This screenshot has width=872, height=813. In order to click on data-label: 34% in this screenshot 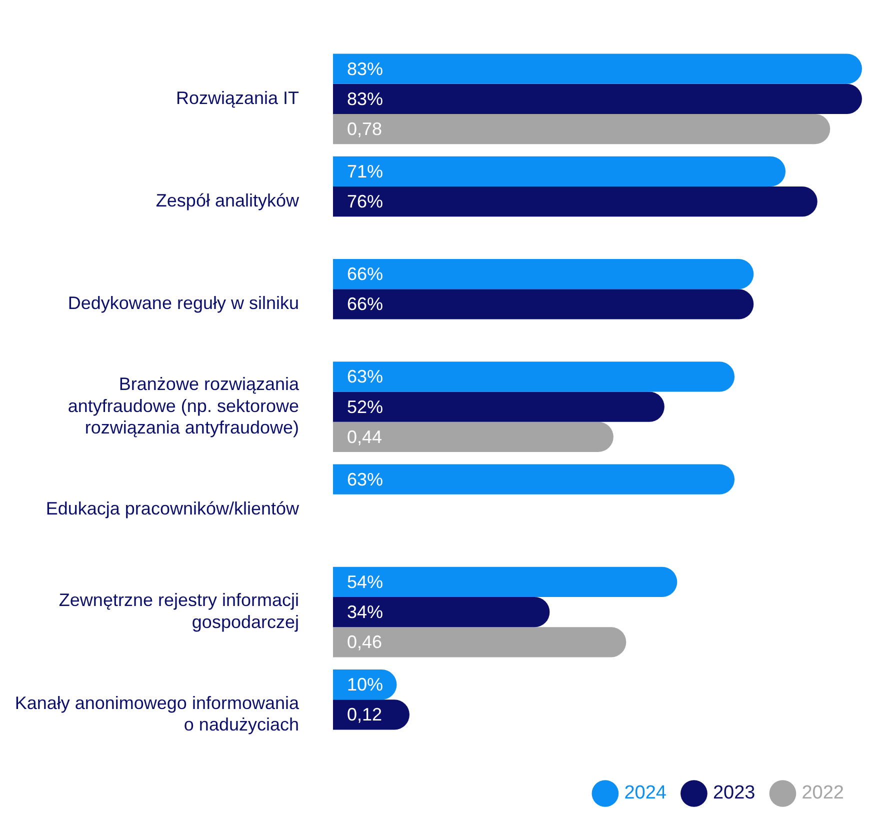, I will do `click(365, 612)`.